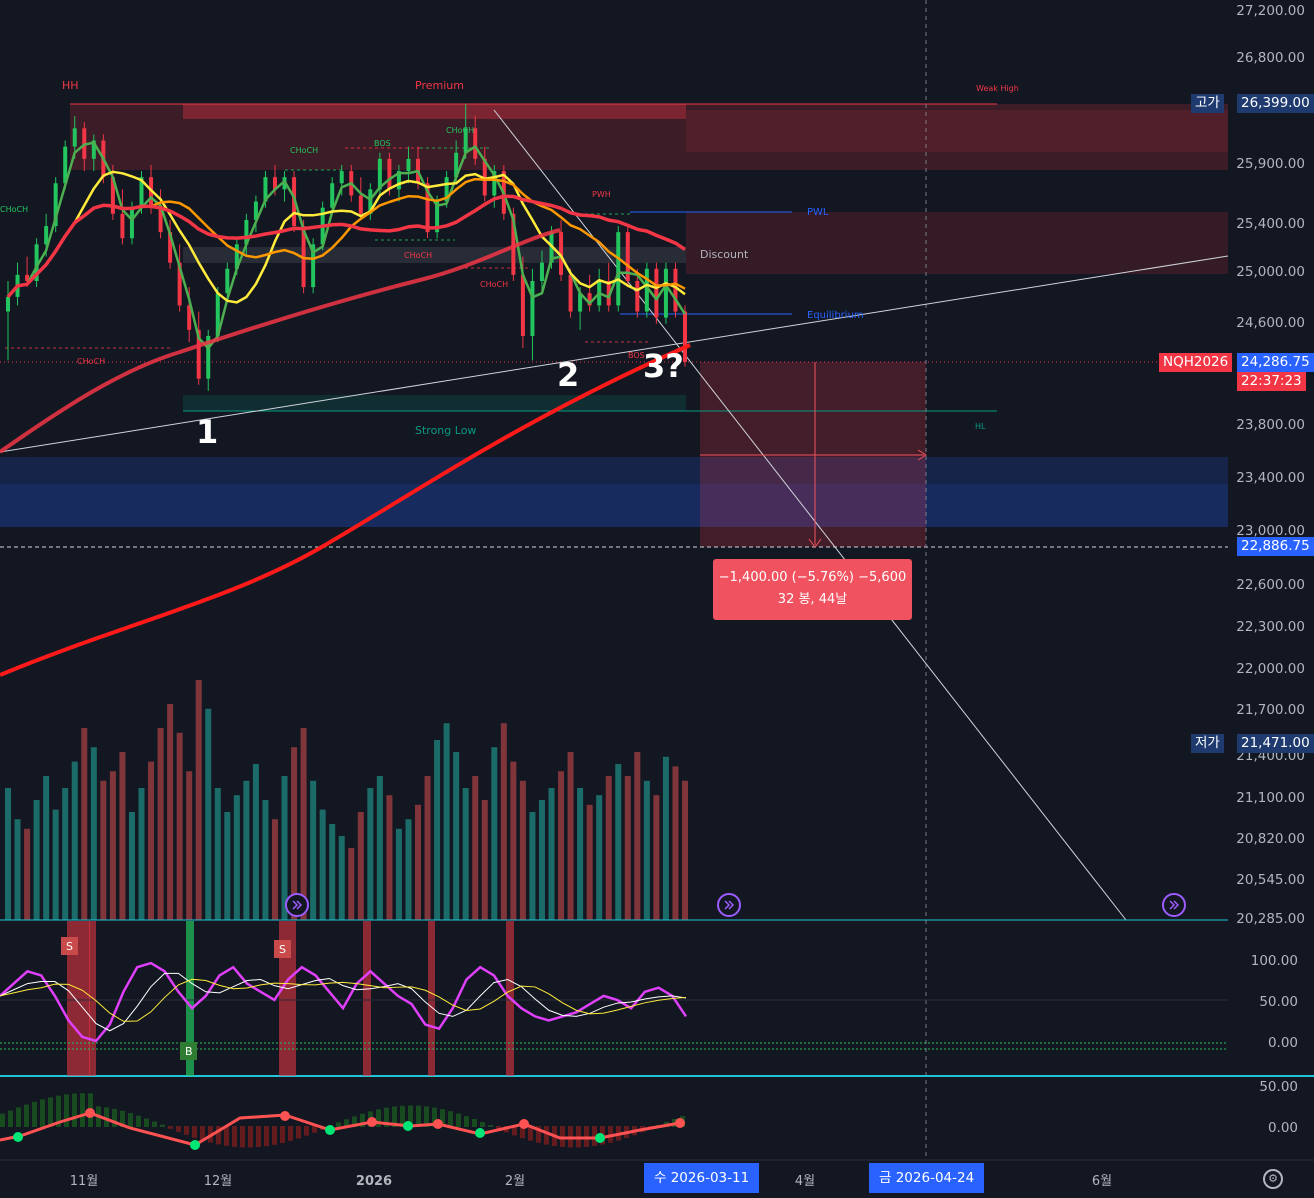  What do you see at coordinates (1270, 11) in the screenshot?
I see `price-tick: 27,200.00` at bounding box center [1270, 11].